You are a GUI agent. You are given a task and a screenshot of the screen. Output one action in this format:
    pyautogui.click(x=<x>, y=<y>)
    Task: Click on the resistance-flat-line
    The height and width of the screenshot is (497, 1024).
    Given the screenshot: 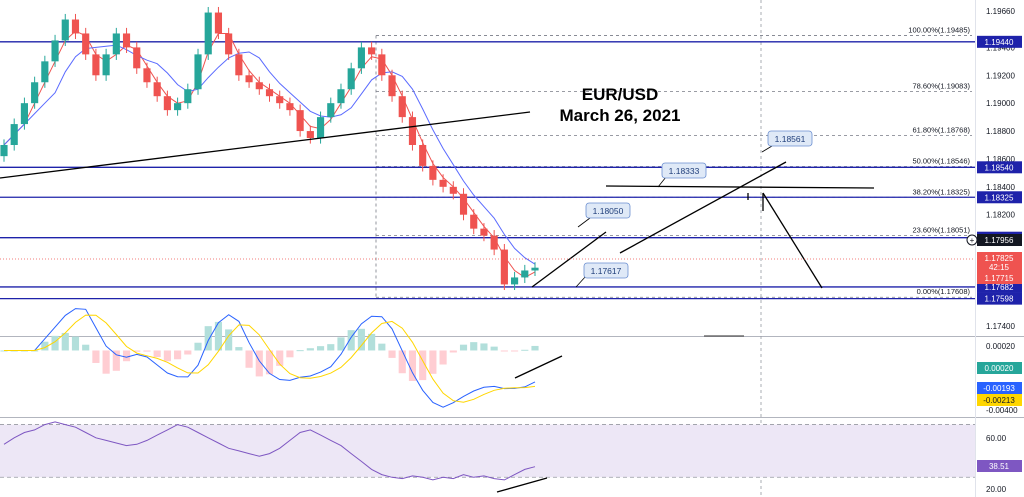 What is the action you would take?
    pyautogui.click(x=740, y=187)
    